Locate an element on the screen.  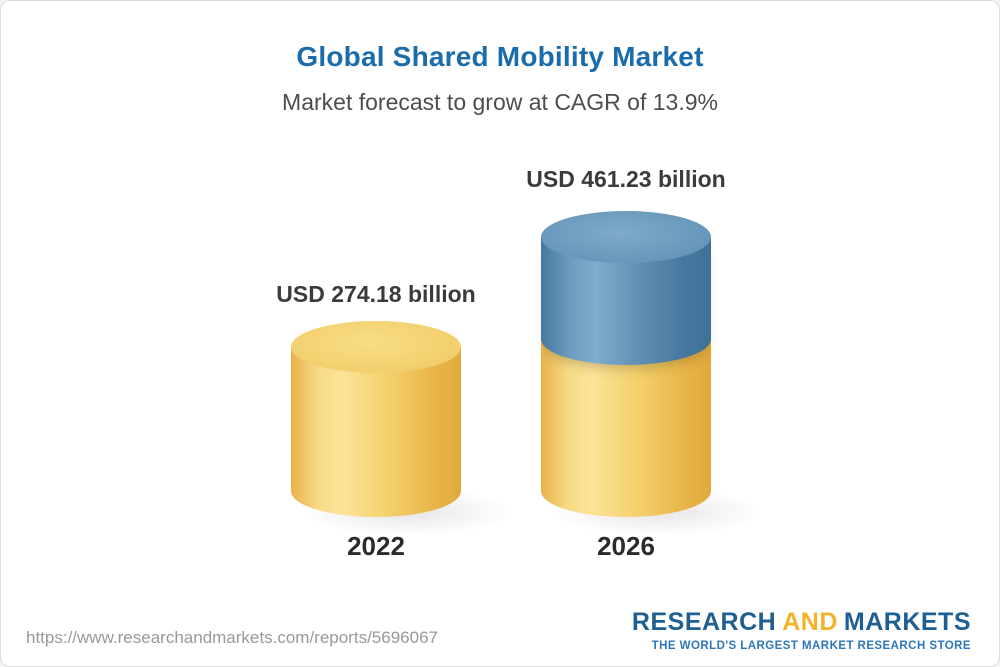
bar-value-label-2022: USD 274.18 billion is located at coordinates (376, 294).